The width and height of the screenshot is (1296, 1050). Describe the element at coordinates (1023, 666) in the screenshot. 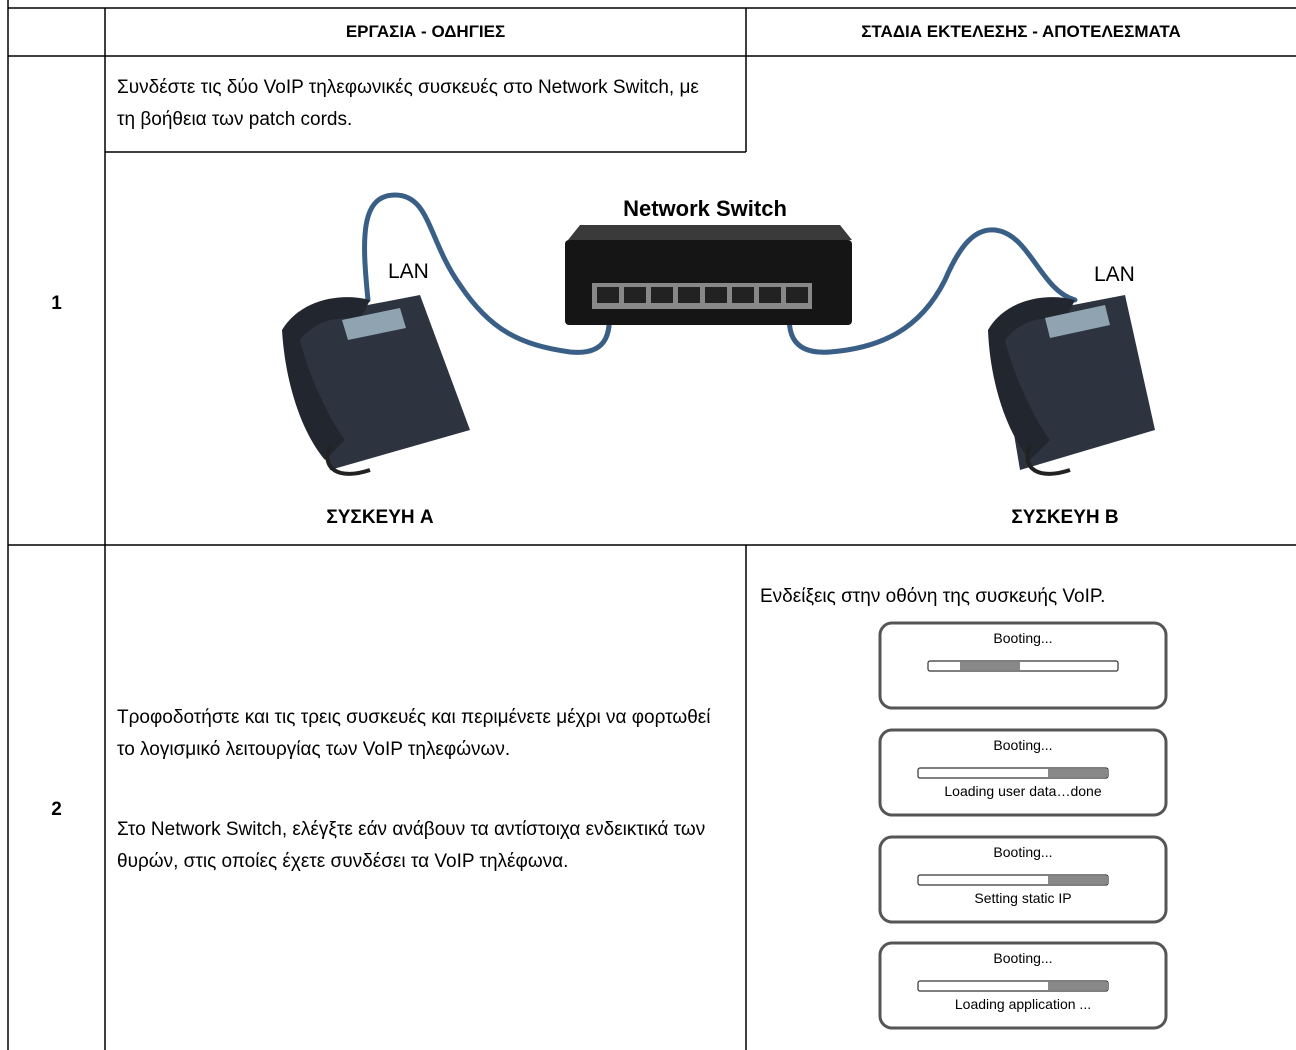

I see `progress-bar` at that location.